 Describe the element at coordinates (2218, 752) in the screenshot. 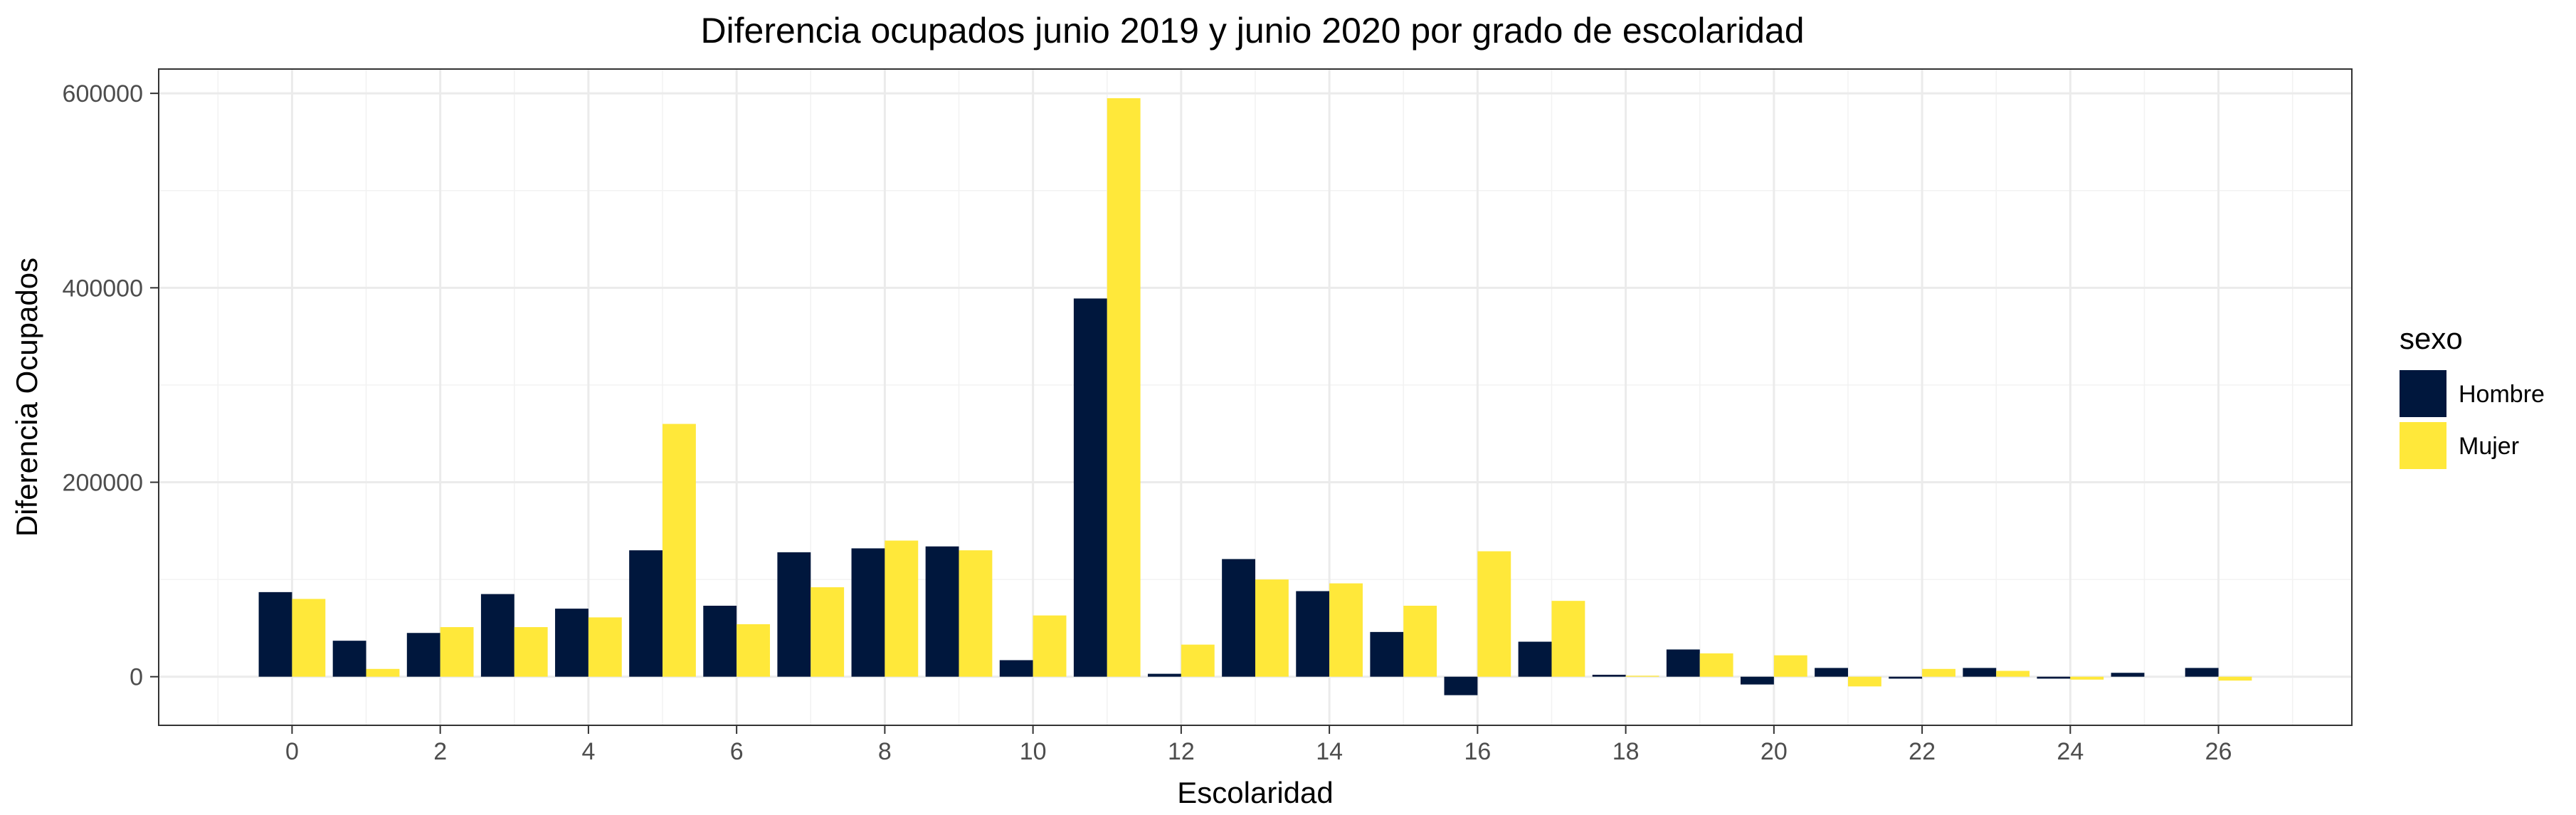

I see `x-tick-label: 26` at that location.